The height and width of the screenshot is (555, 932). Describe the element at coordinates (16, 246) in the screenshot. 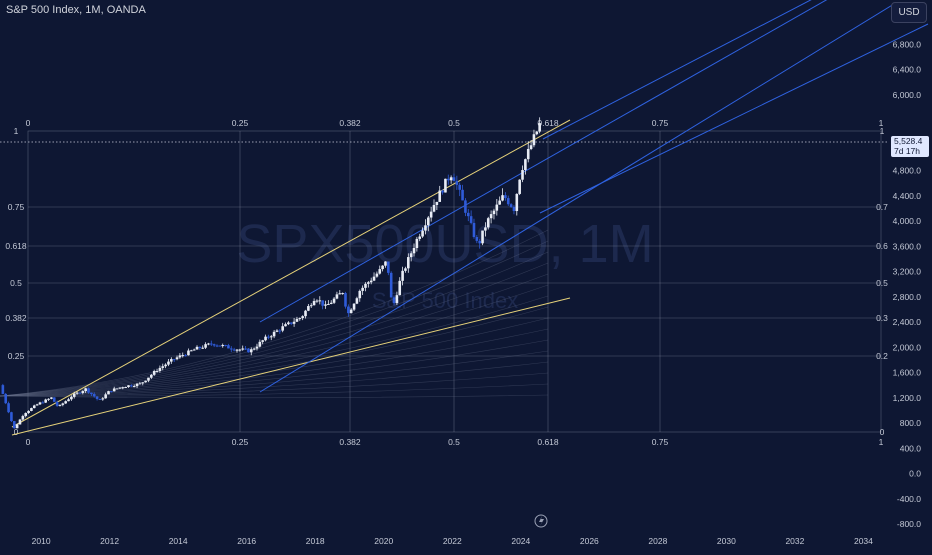

I see `fib-left-label: 0.618` at that location.